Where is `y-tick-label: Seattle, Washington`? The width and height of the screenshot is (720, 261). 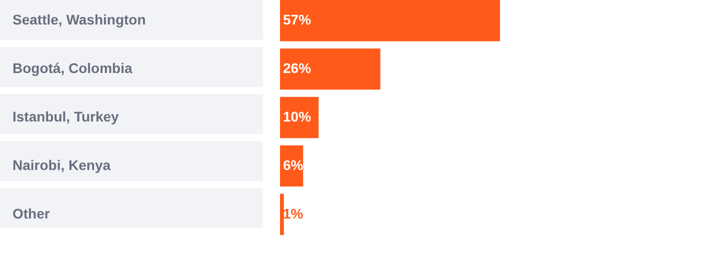
y-tick-label: Seattle, Washington is located at coordinates (79, 20).